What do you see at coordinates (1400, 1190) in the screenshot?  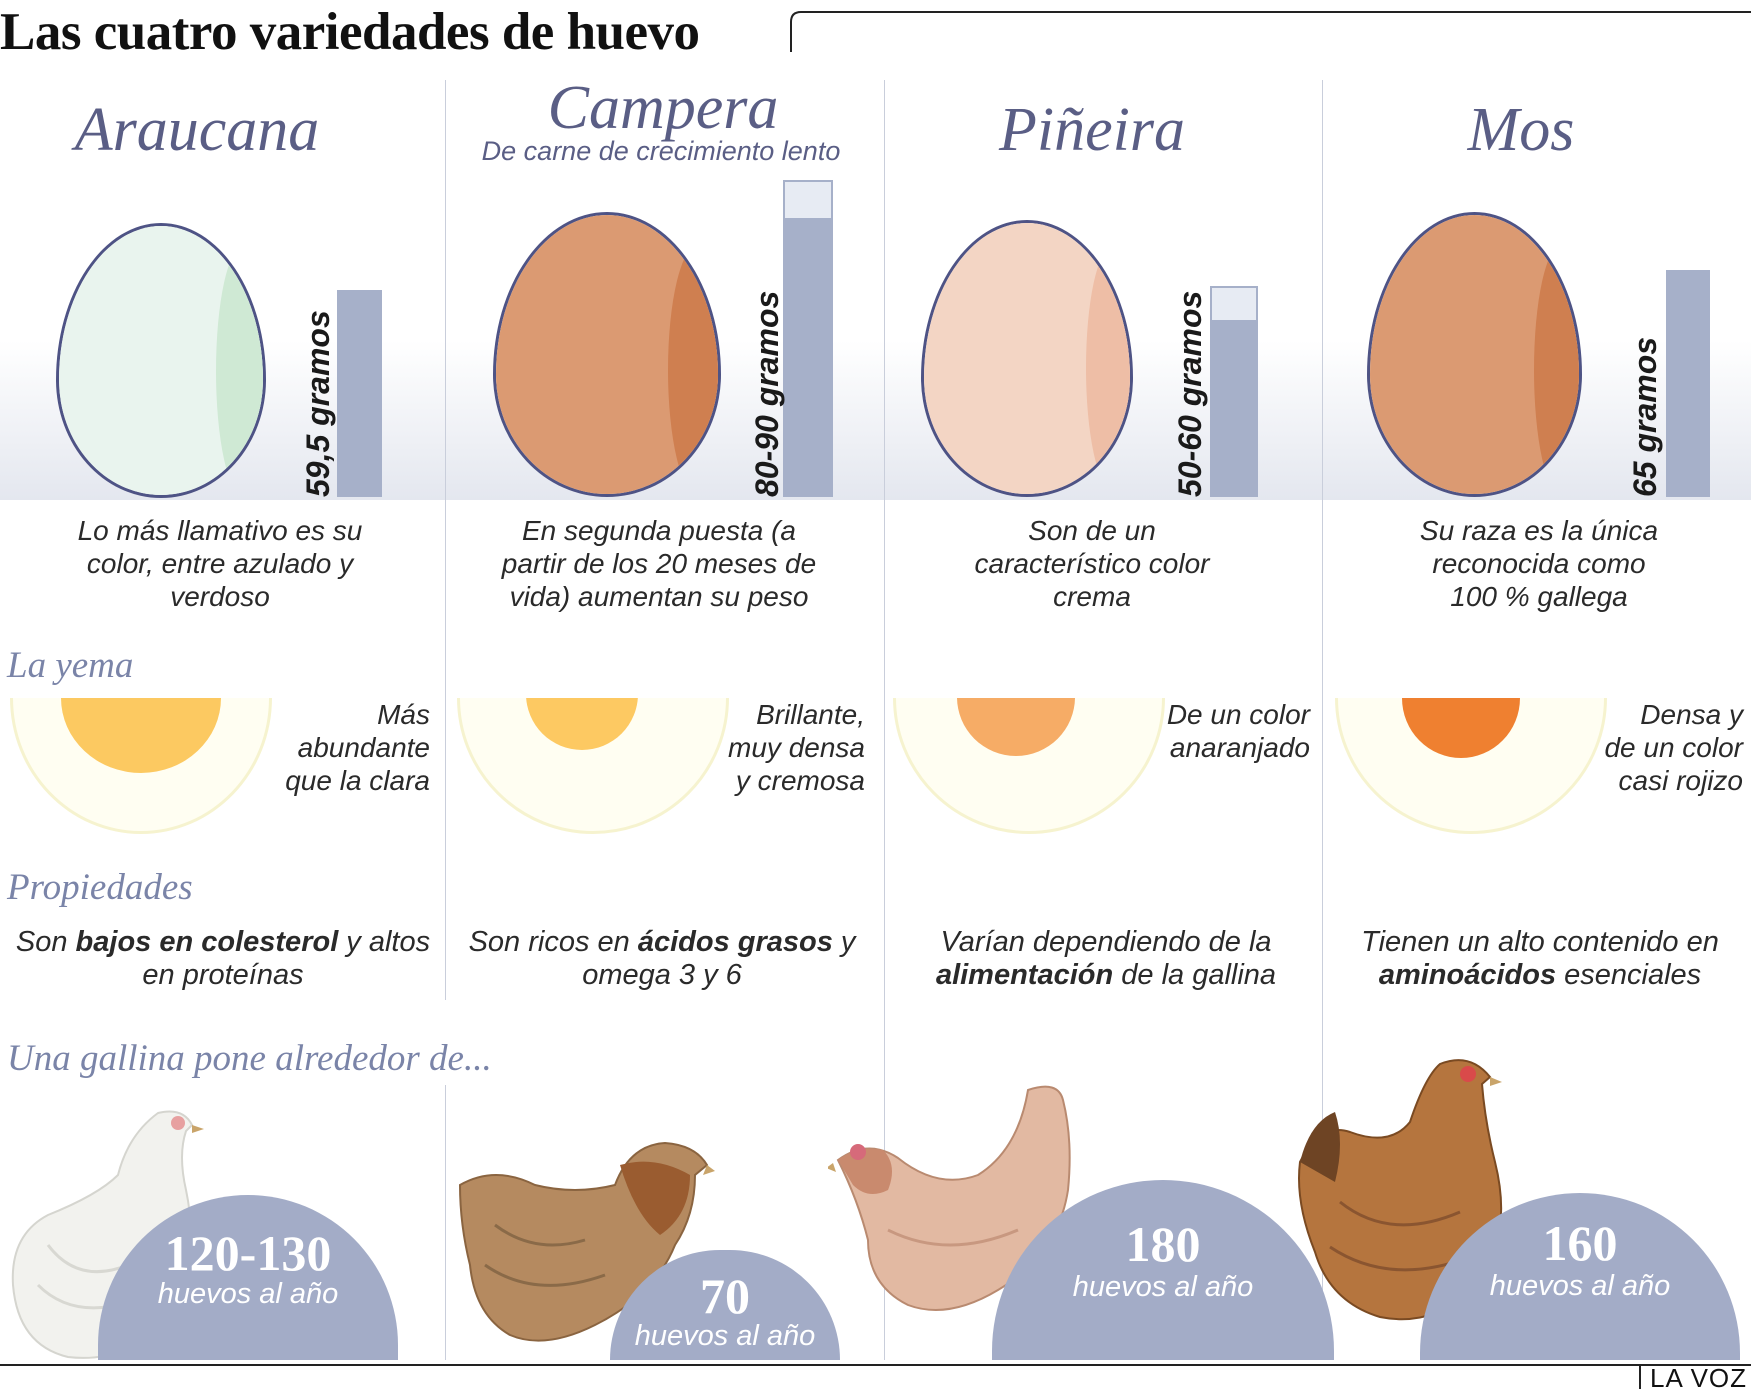 I see `hen-mos-icon` at bounding box center [1400, 1190].